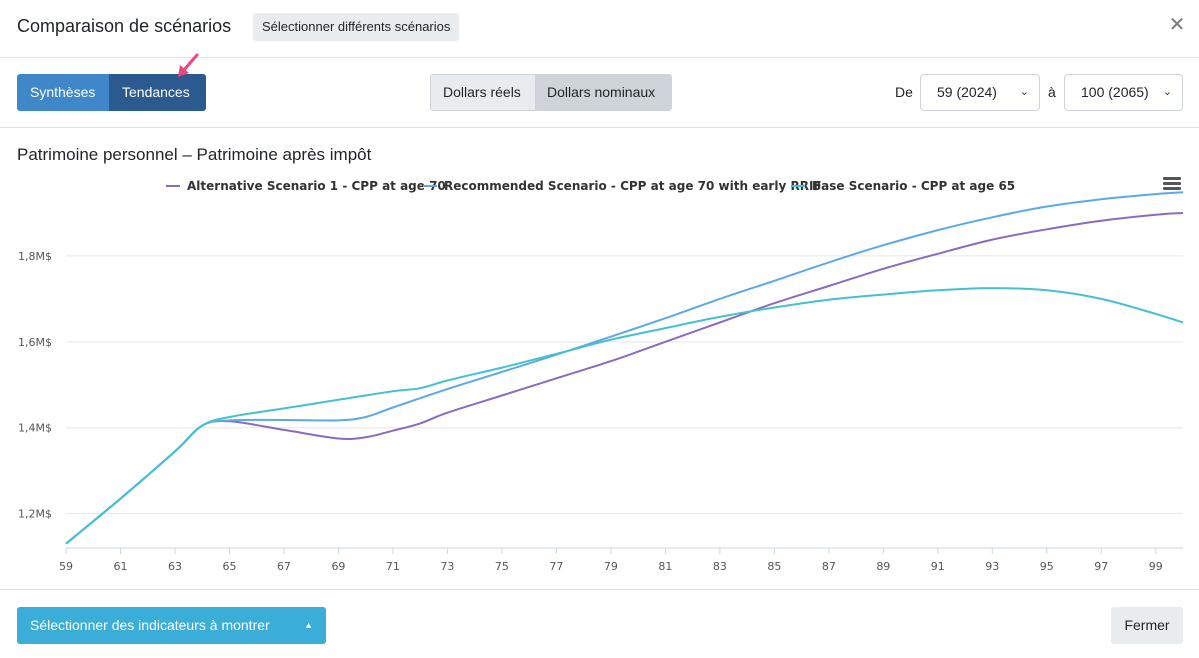  I want to click on x-tick-label: 89, so click(883, 566).